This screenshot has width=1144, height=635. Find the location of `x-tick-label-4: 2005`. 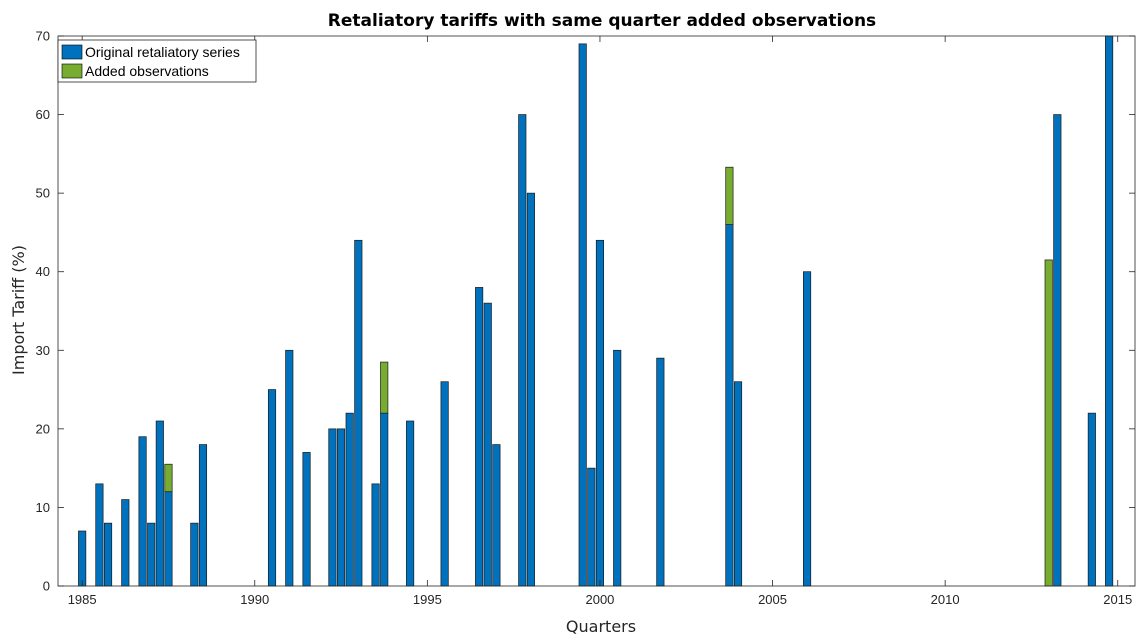

x-tick-label-4: 2005 is located at coordinates (772, 599).